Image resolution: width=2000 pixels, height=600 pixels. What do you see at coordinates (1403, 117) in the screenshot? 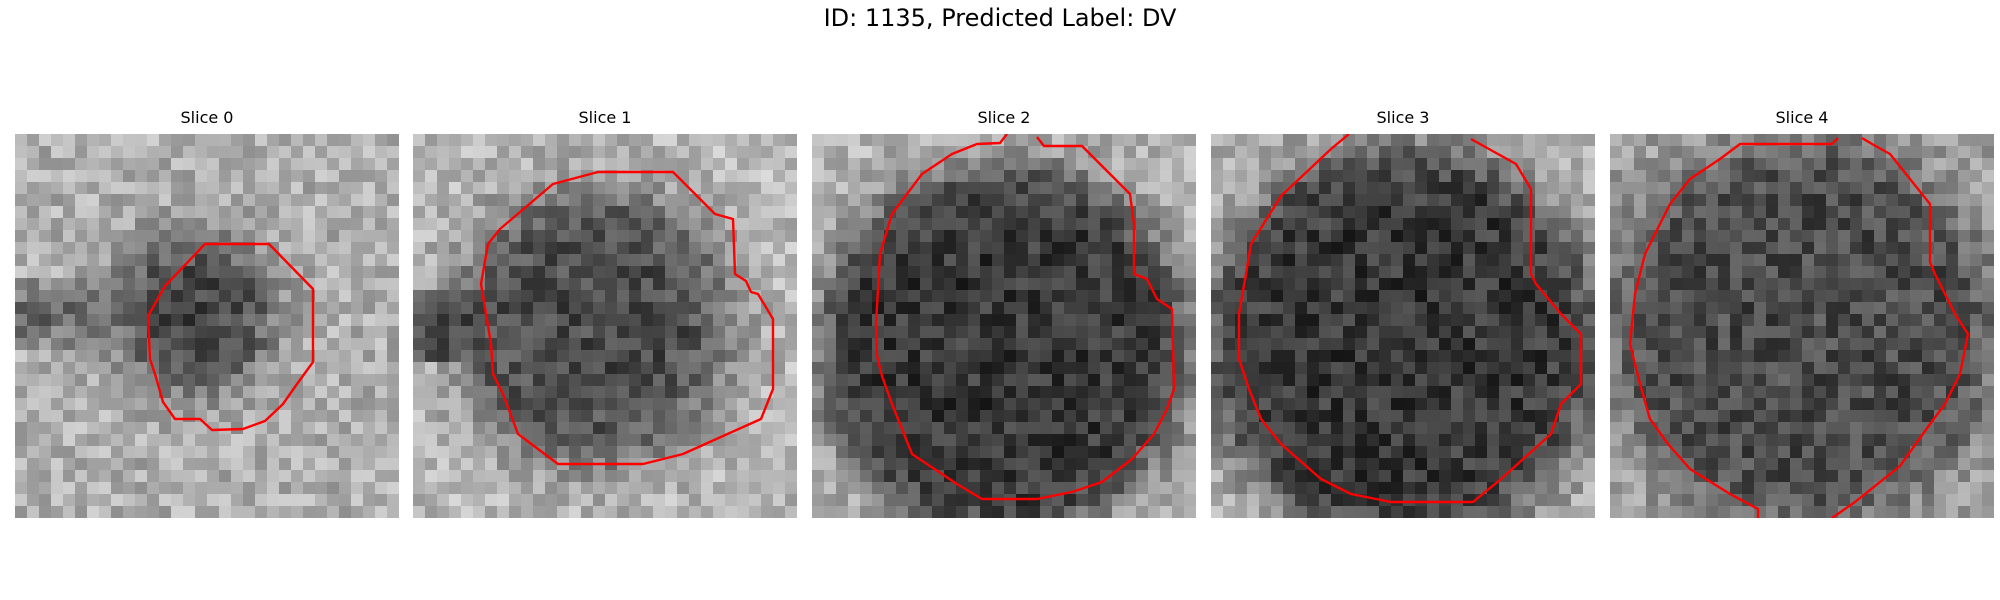
I see `slice-3-title: Slice 3` at bounding box center [1403, 117].